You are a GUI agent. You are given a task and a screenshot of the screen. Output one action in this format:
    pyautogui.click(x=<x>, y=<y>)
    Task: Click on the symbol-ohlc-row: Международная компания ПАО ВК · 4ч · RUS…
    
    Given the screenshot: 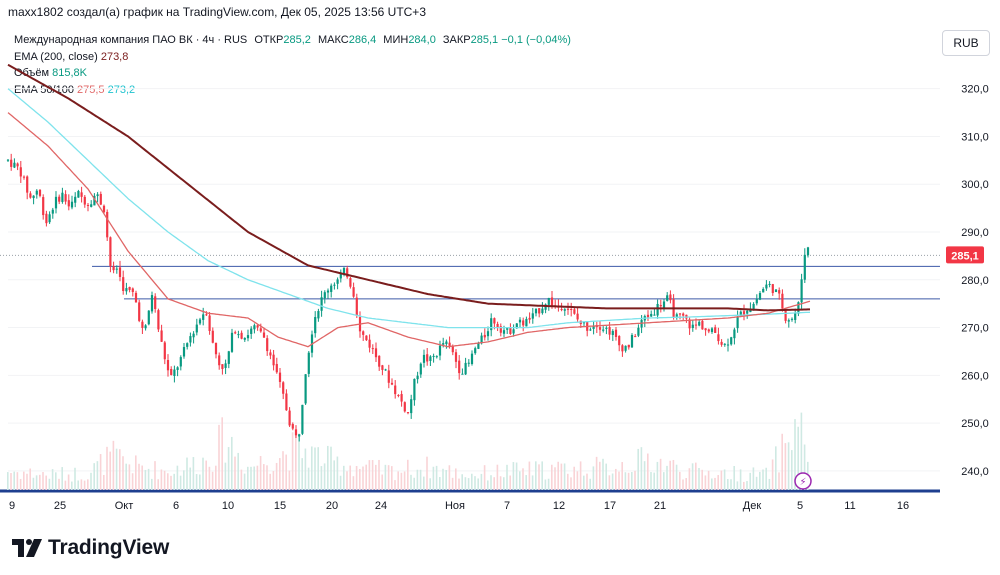 What is the action you would take?
    pyautogui.click(x=292, y=40)
    